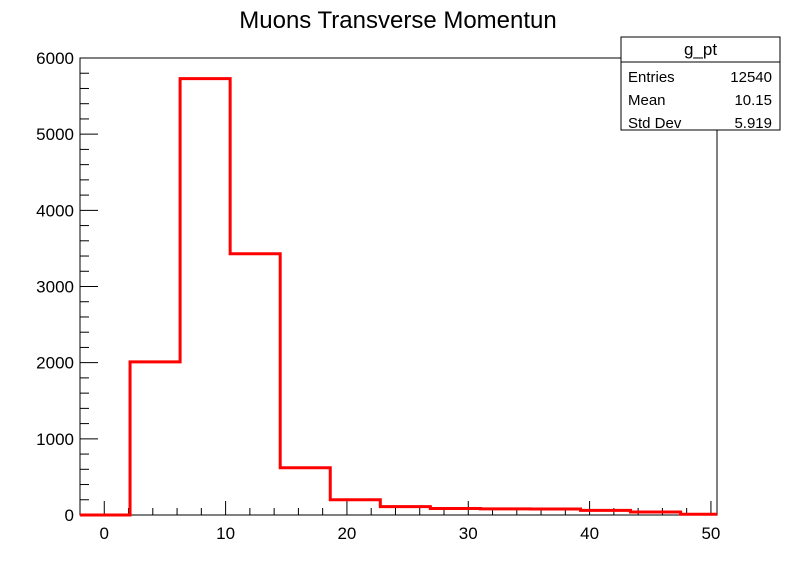  I want to click on y-tick-label: 5000, so click(55, 134).